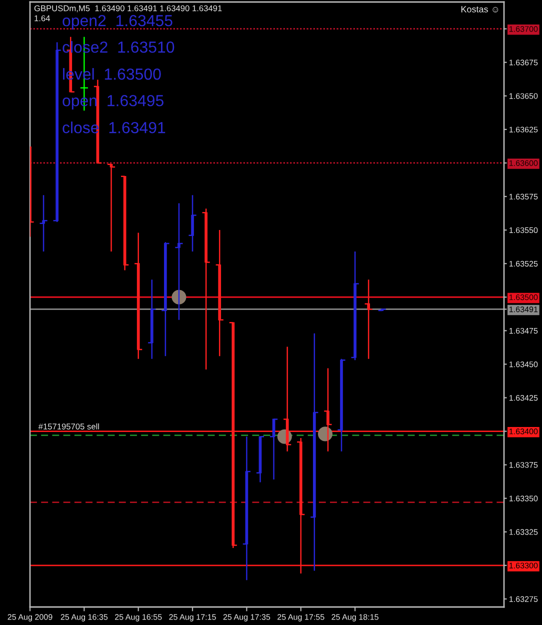 The image size is (542, 625). Describe the element at coordinates (117, 22) in the screenshot. I see `annotation: open2 1.63455` at that location.